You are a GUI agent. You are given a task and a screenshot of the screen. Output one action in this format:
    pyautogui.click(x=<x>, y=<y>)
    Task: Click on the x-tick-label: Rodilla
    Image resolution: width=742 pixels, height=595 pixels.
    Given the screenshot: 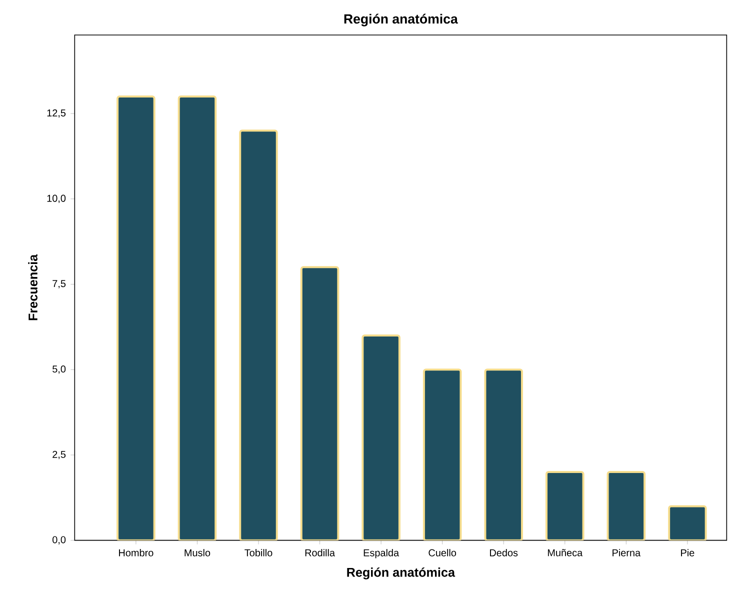 What is the action you would take?
    pyautogui.click(x=320, y=552)
    